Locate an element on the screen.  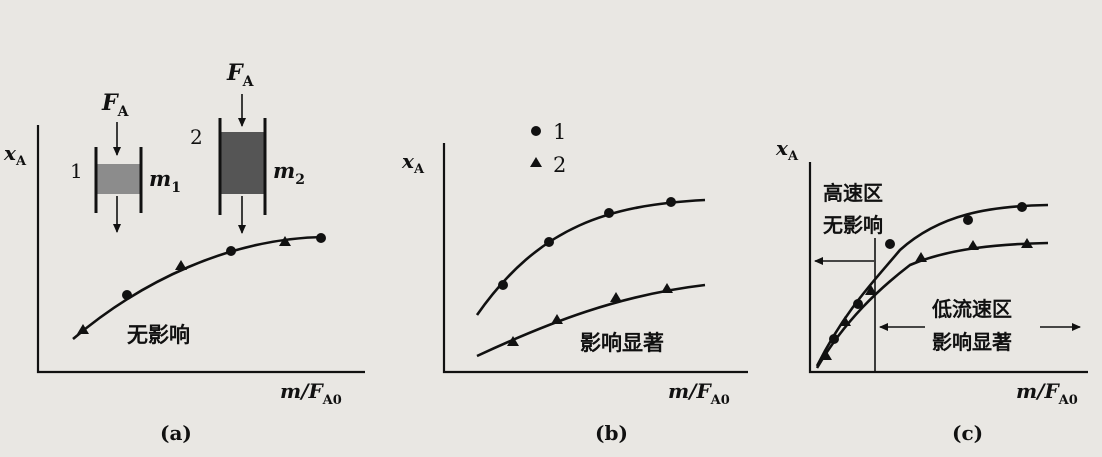
legend-circle-marker is located at coordinates (536, 131).